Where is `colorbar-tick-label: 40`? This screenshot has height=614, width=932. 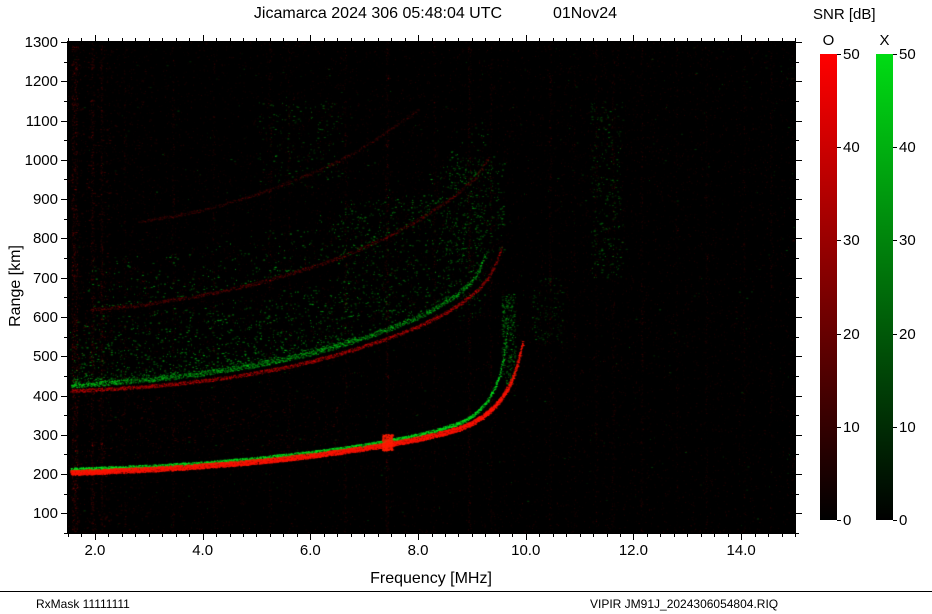
colorbar-tick-label: 40 is located at coordinates (851, 148).